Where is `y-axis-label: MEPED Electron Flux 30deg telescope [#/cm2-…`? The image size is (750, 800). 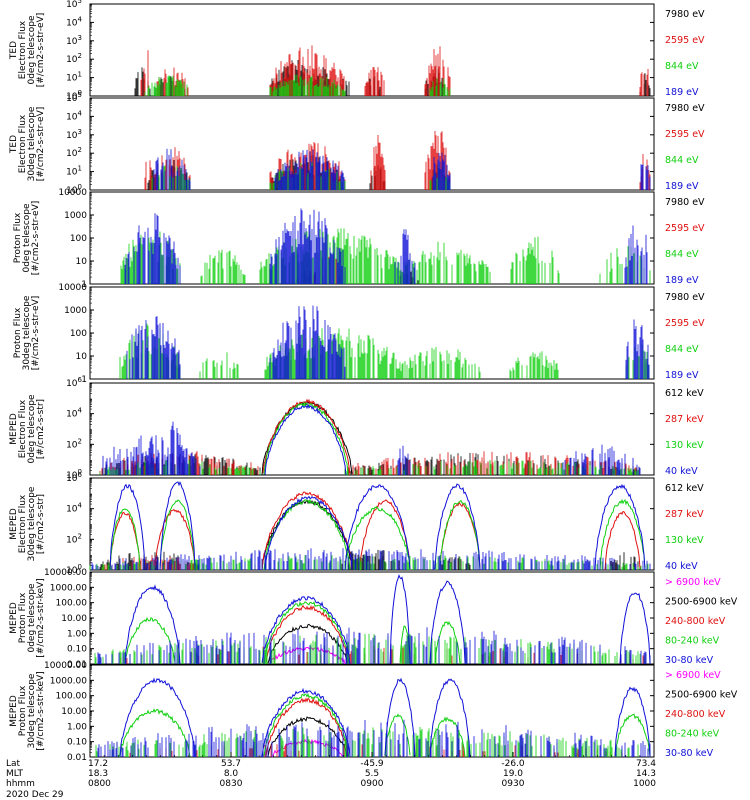 y-axis-label: MEPED Electron Flux 30deg telescope [#/cm2-… is located at coordinates (27, 523).